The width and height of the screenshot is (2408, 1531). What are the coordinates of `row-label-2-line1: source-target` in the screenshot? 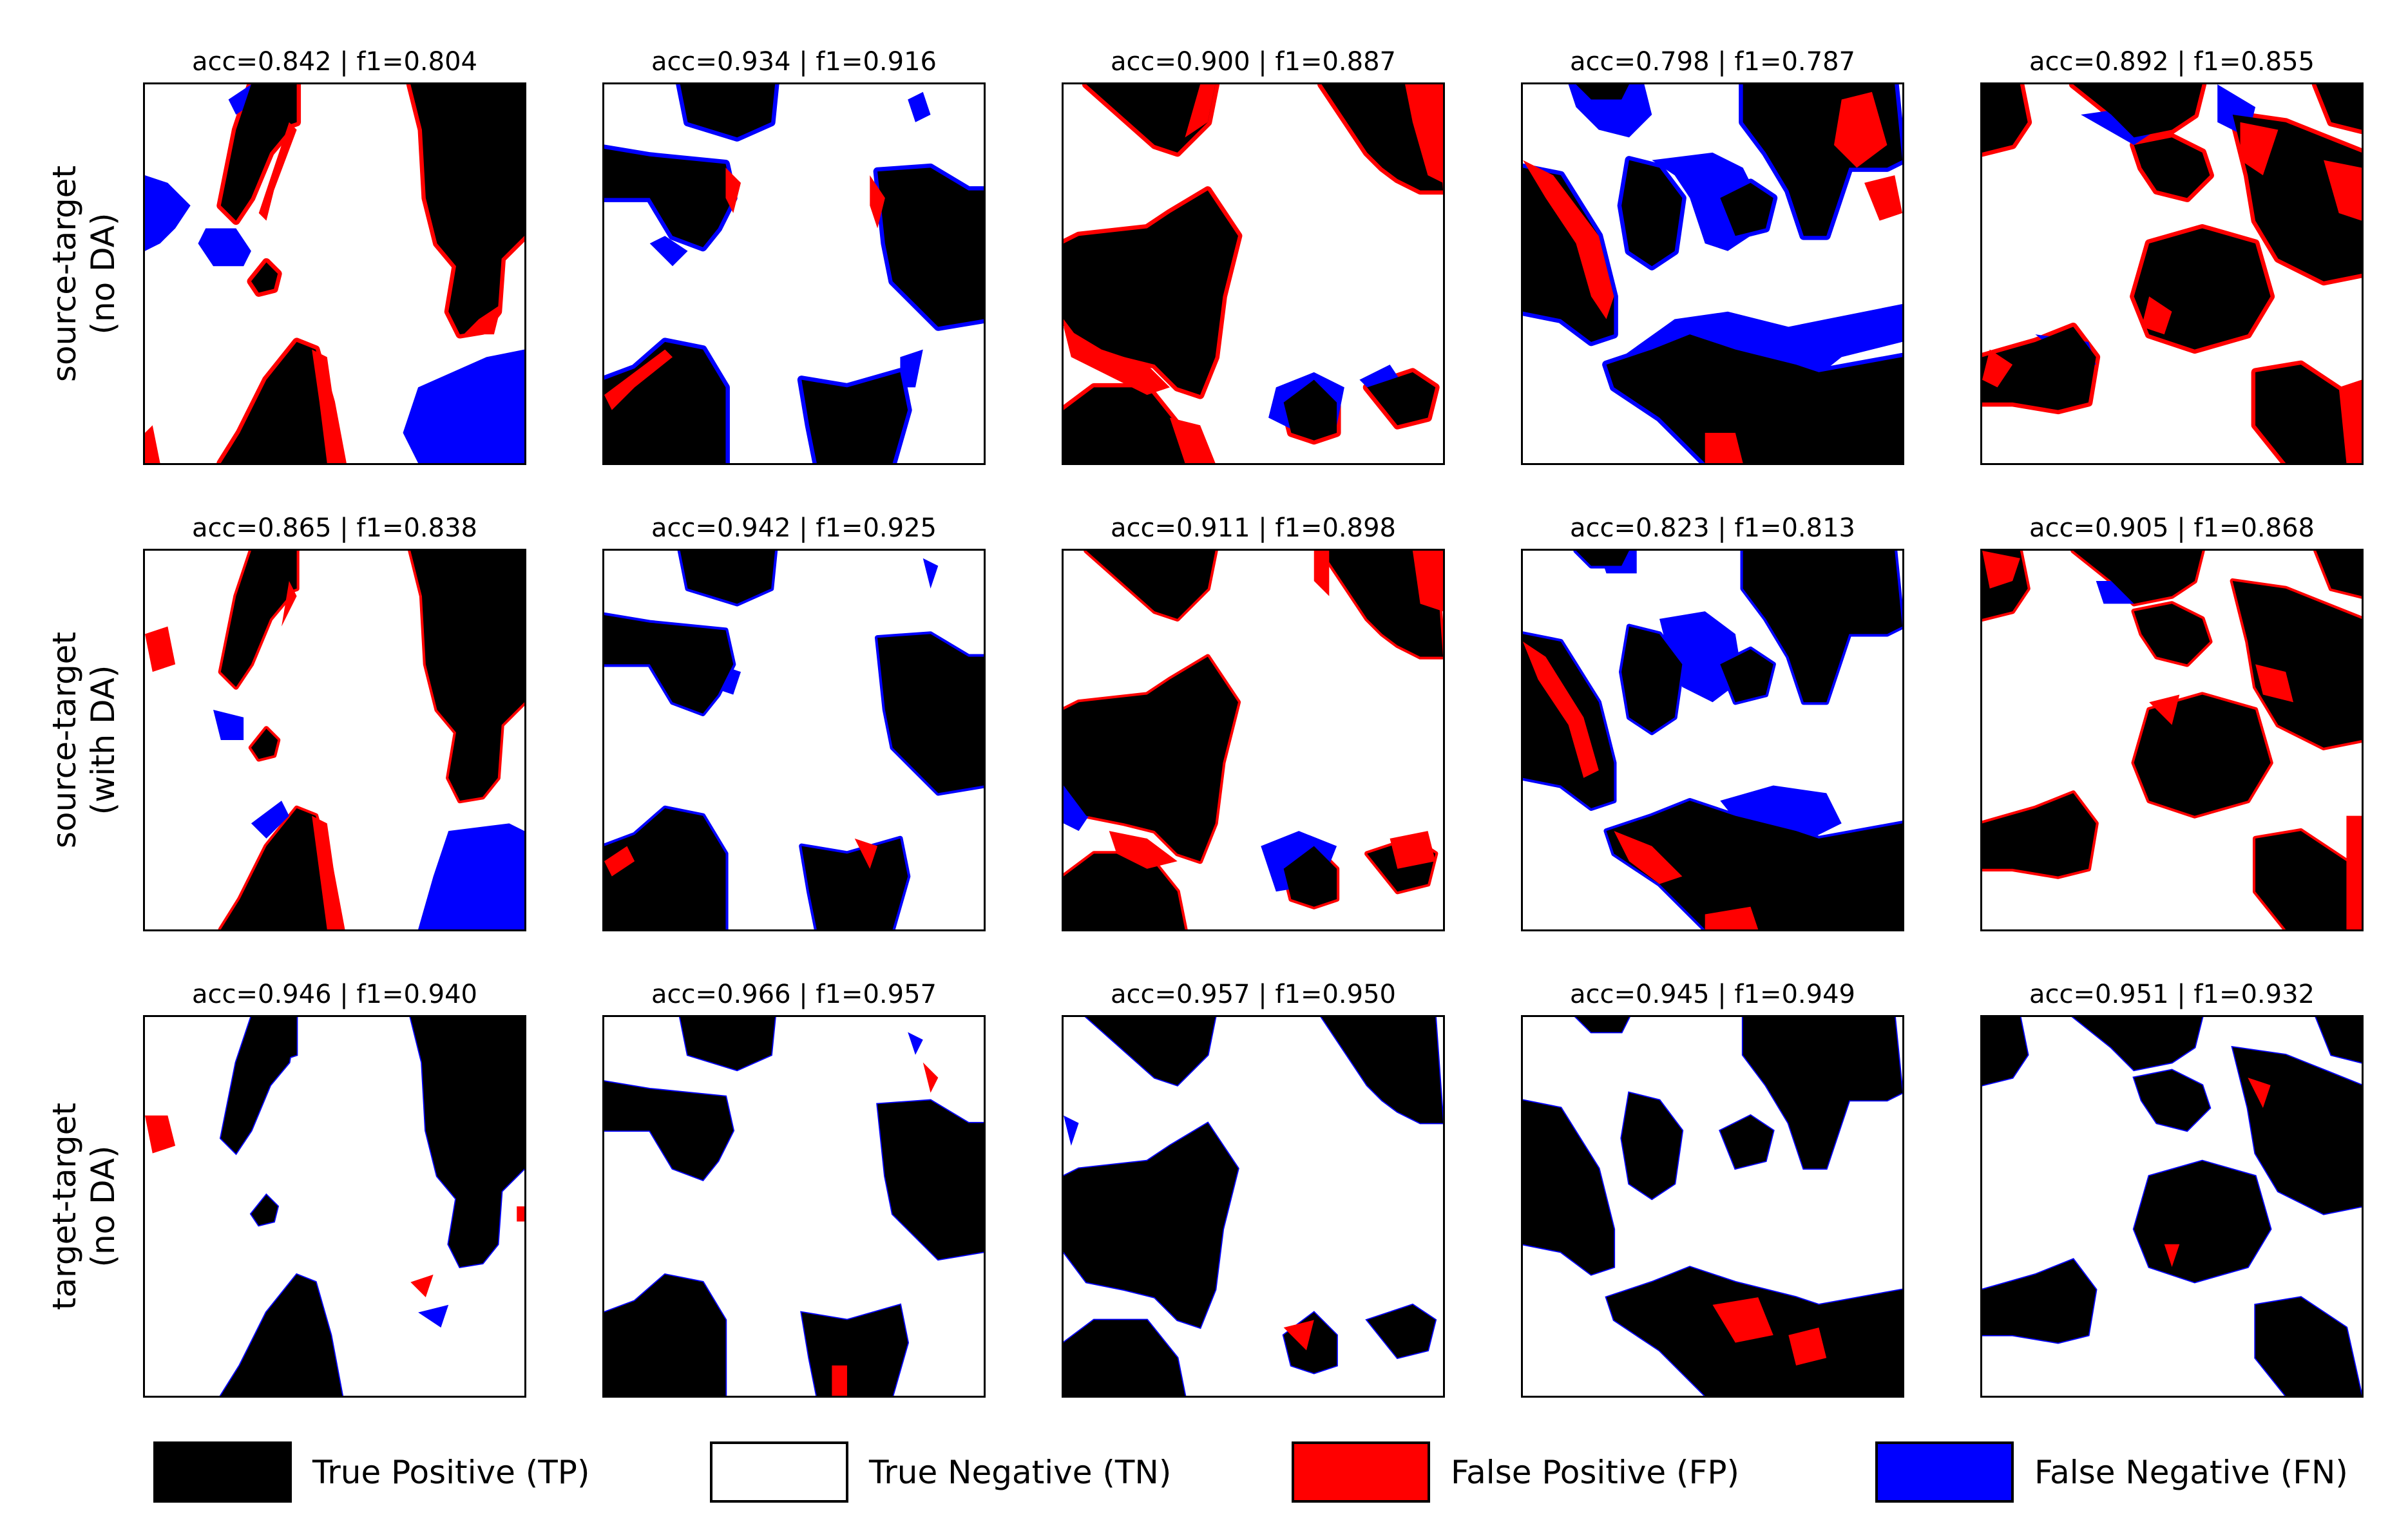 It's located at (64, 740).